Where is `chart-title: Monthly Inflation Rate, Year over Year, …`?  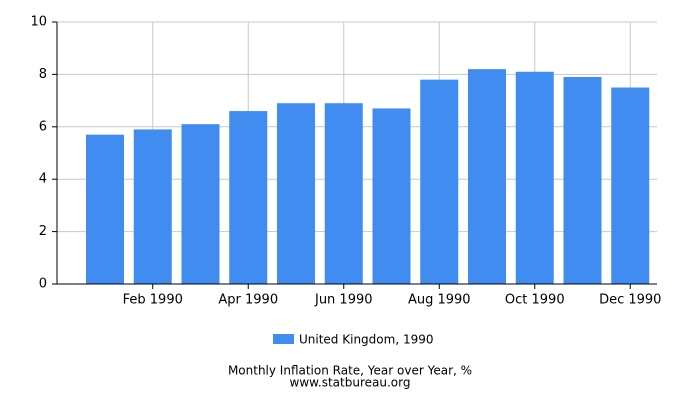 chart-title: Monthly Inflation Rate, Year over Year, … is located at coordinates (350, 371).